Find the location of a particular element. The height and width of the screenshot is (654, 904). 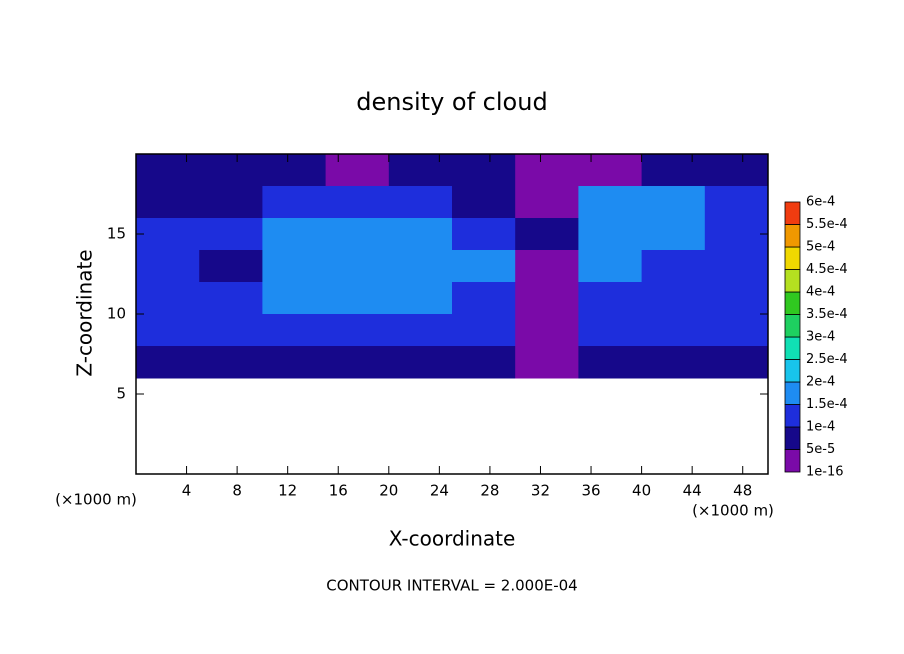

x-tick-label: 44 is located at coordinates (692, 491).